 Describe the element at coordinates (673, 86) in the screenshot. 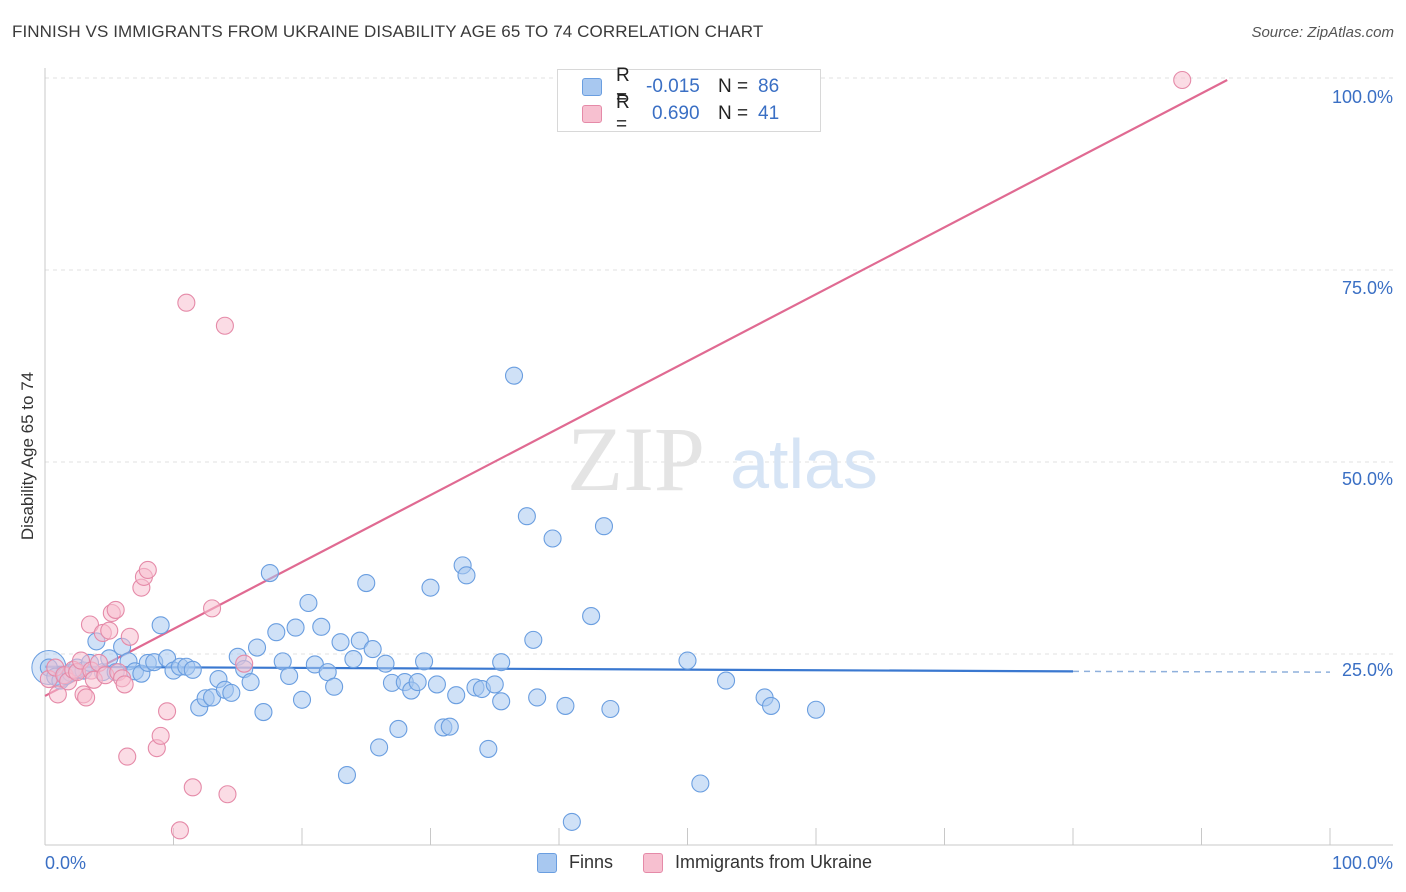

I see `r-value: -0.015` at that location.